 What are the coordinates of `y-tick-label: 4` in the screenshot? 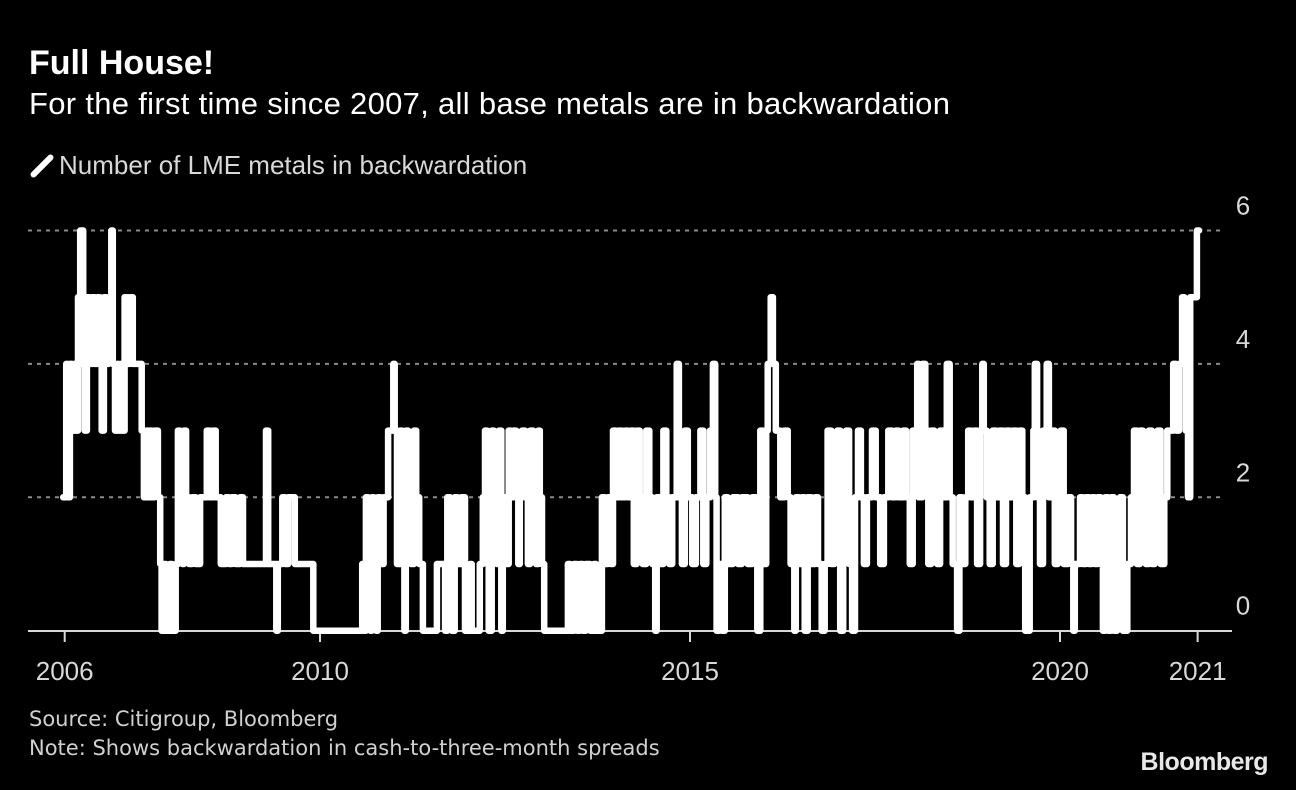 It's located at (1243, 339).